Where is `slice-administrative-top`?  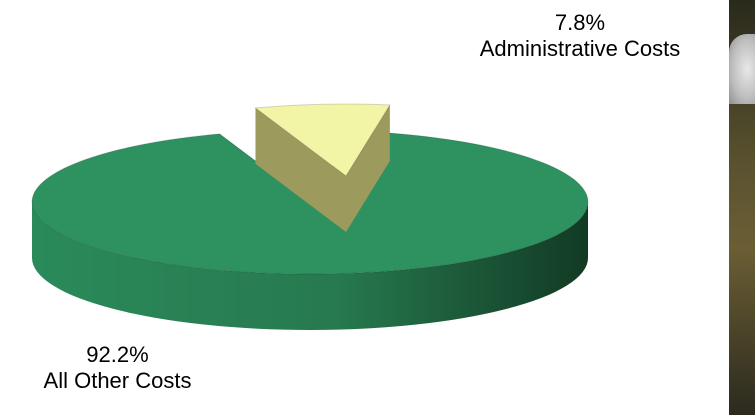 slice-administrative-top is located at coordinates (322, 140).